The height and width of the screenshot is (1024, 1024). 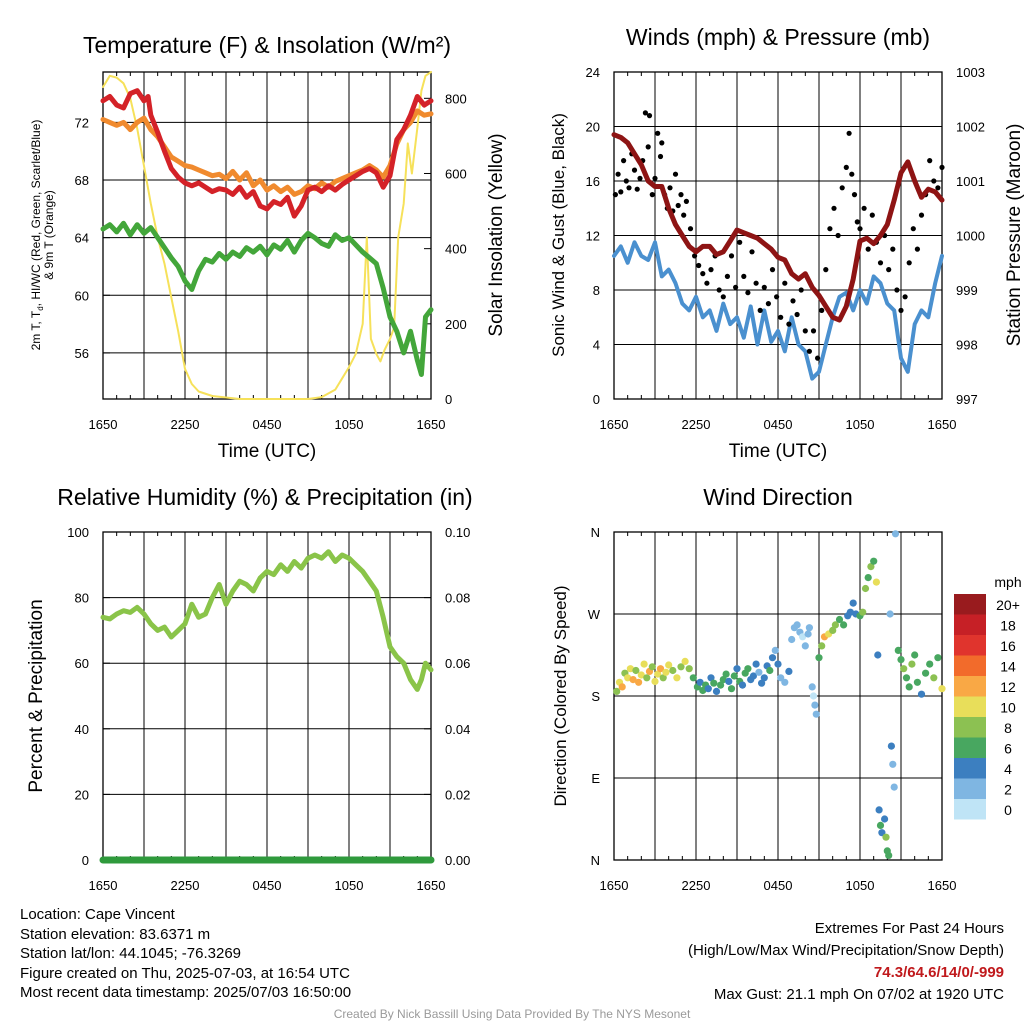 I want to click on rh-y2-tick-label: 0.00, so click(x=457, y=860).